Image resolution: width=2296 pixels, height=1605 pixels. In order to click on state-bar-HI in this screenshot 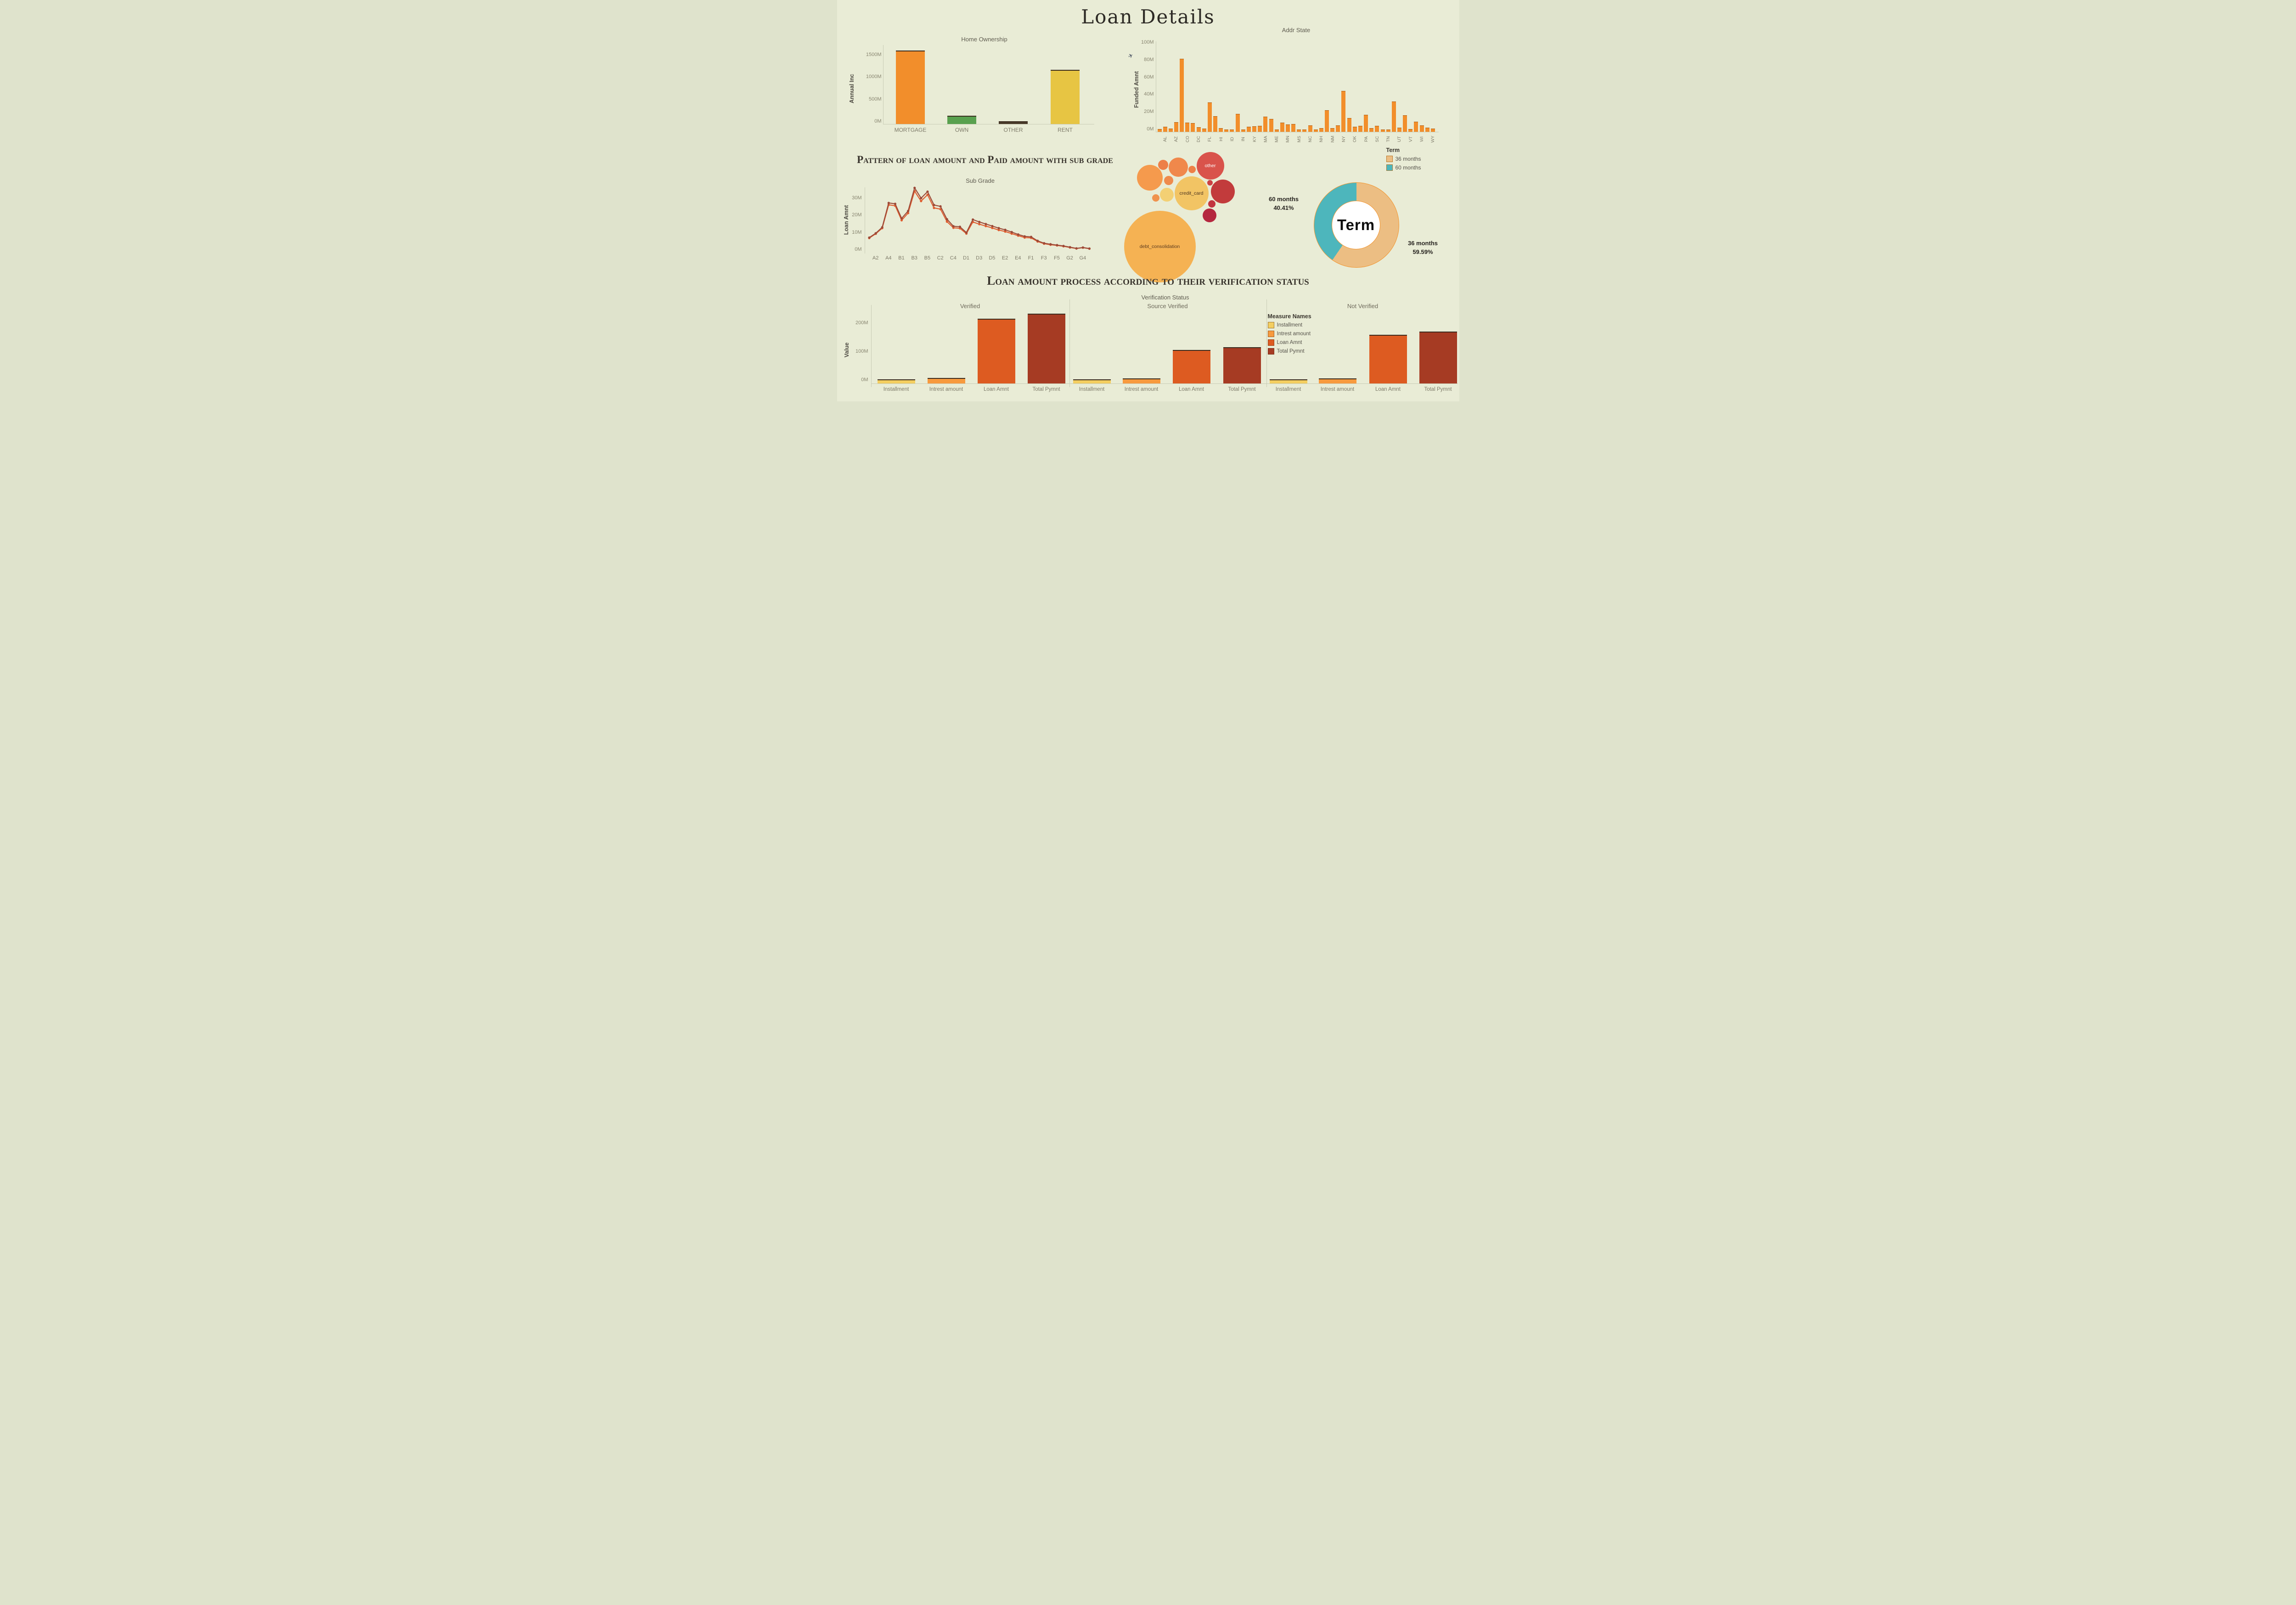, I will do `click(1221, 130)`.